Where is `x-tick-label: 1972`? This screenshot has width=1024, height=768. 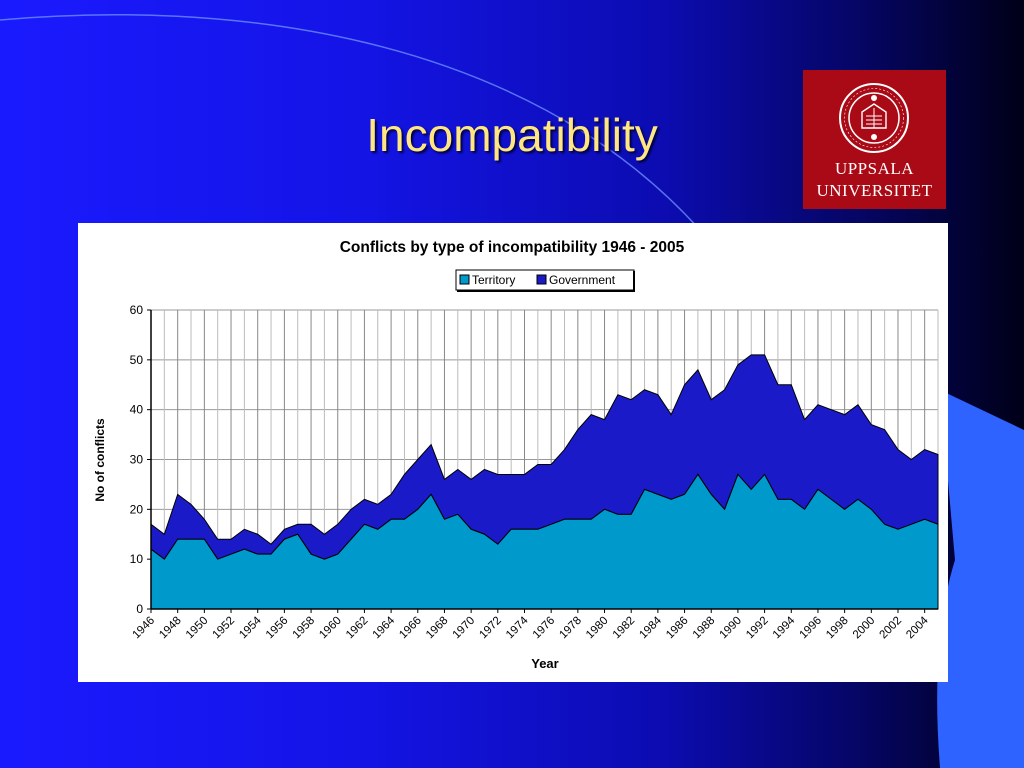
x-tick-label: 1972 is located at coordinates (490, 628).